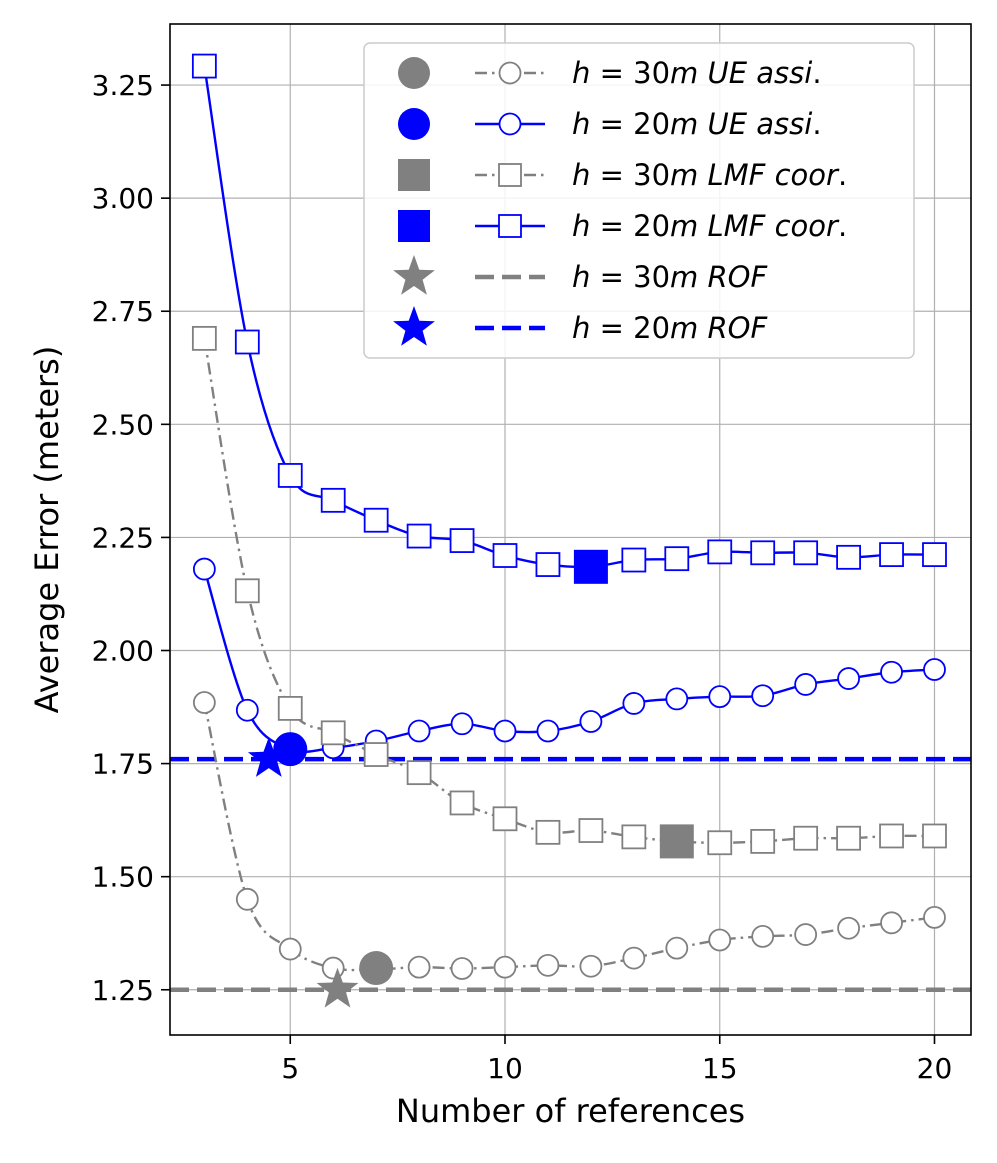 The height and width of the screenshot is (1163, 997). Describe the element at coordinates (414, 124) in the screenshot. I see `legend-icon-h-20m-ue-assi-` at that location.